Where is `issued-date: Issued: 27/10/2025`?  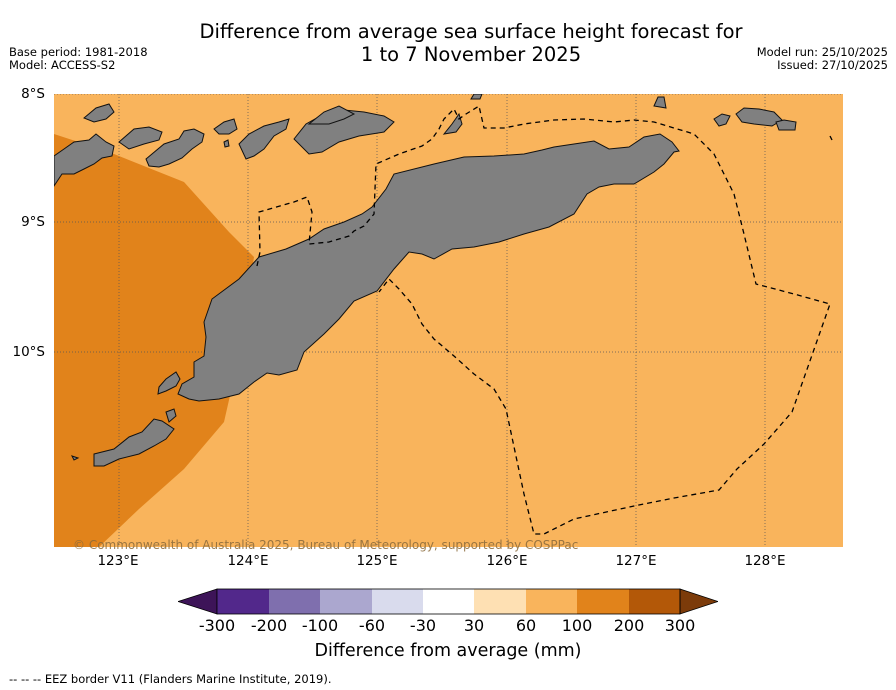
issued-date: Issued: 27/10/2025 is located at coordinates (832, 65).